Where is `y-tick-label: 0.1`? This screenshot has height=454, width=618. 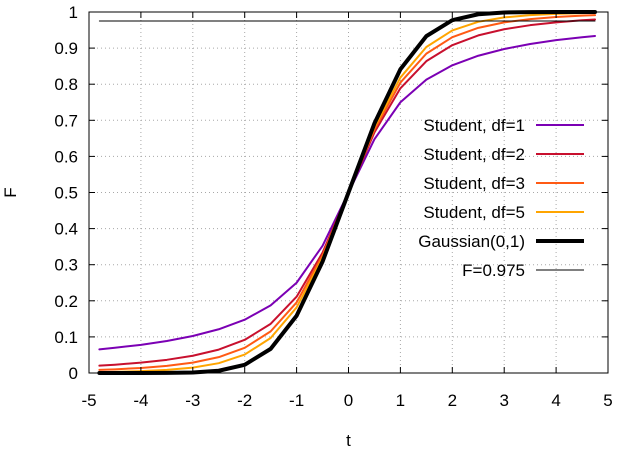
y-tick-label: 0.1 is located at coordinates (66, 337).